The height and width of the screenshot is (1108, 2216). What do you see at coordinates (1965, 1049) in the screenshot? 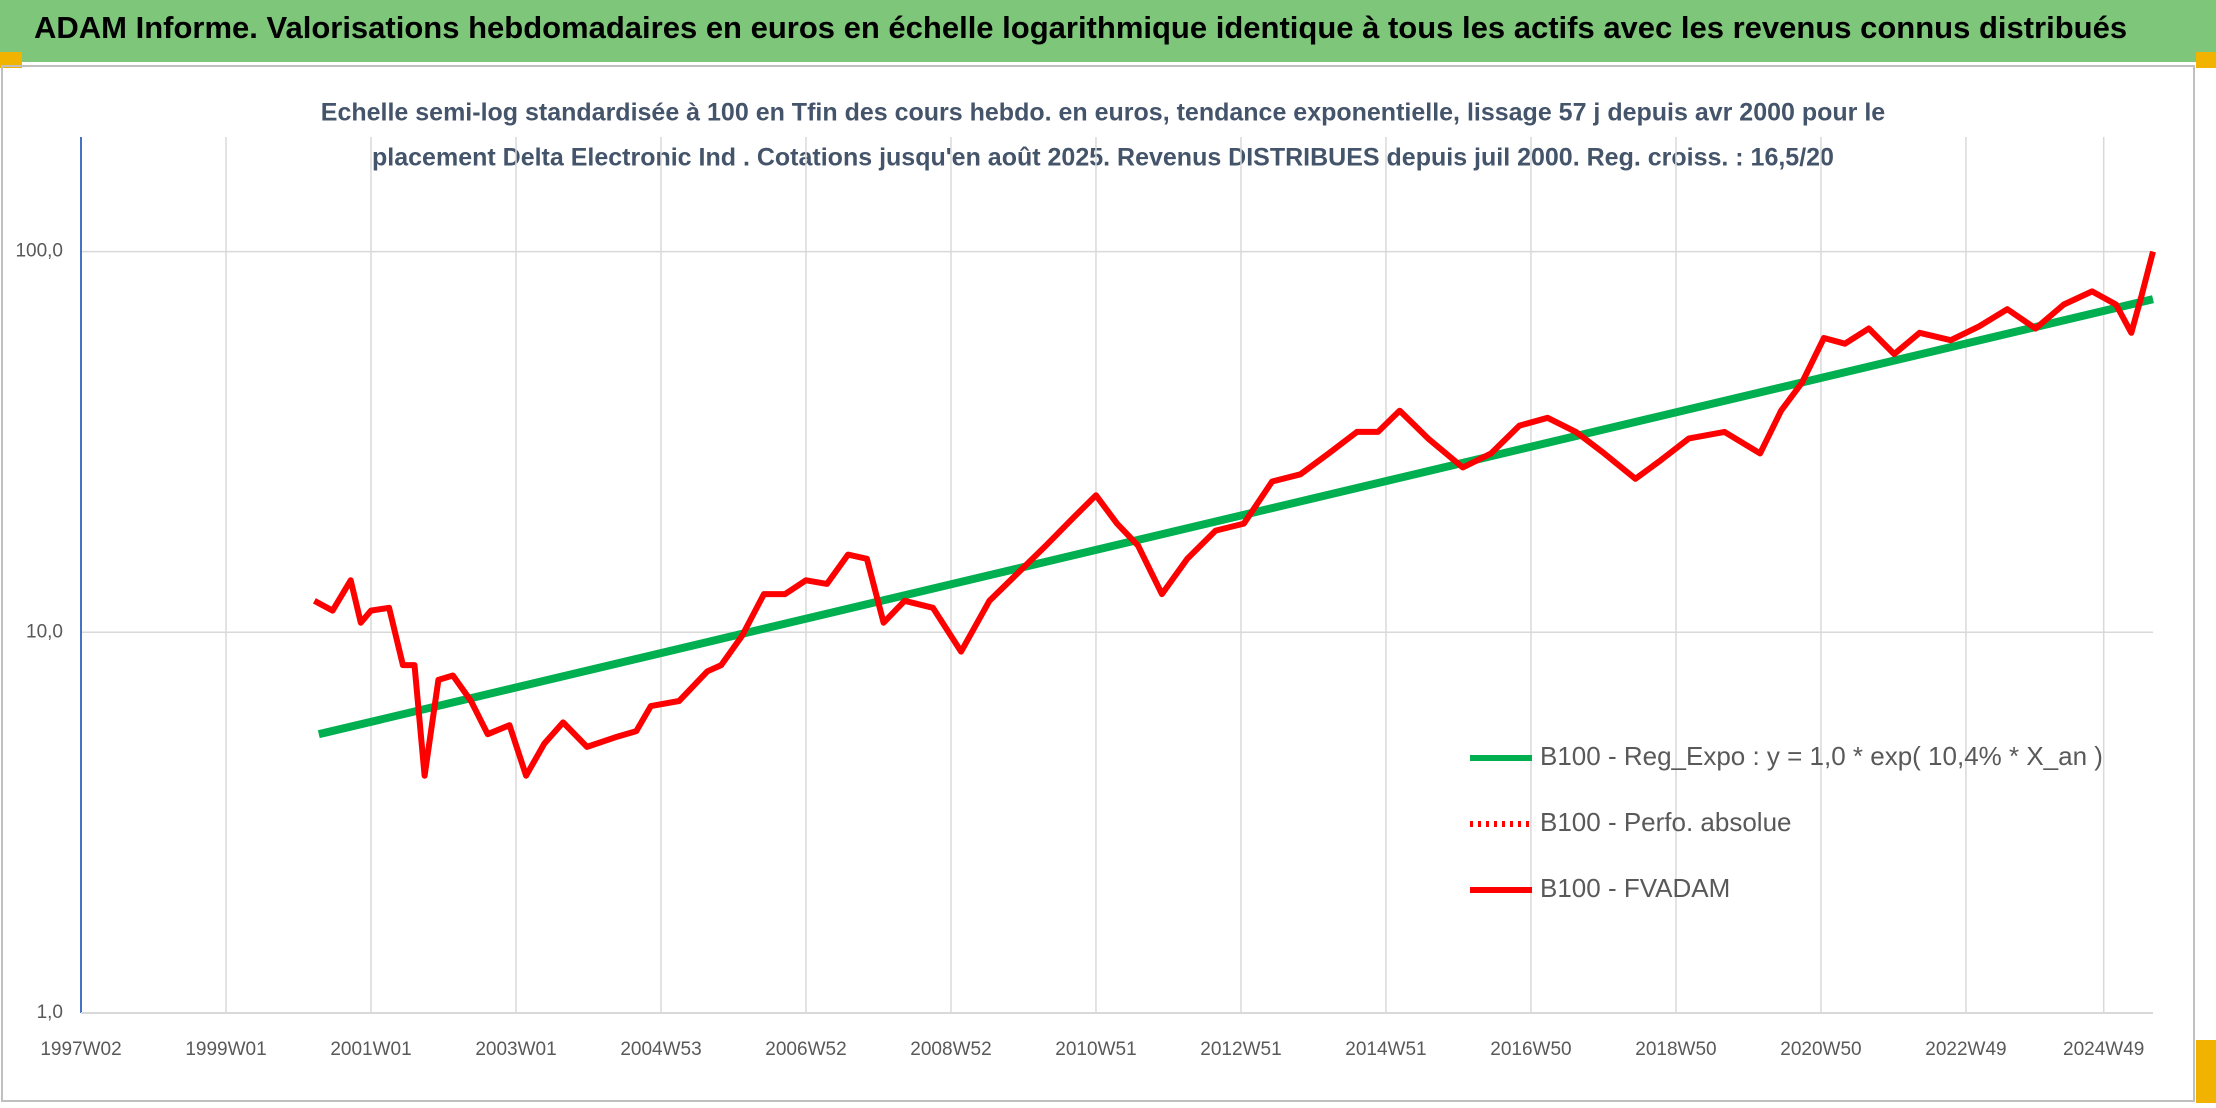
I see `x-tick-label: 2022W49` at bounding box center [1965, 1049].